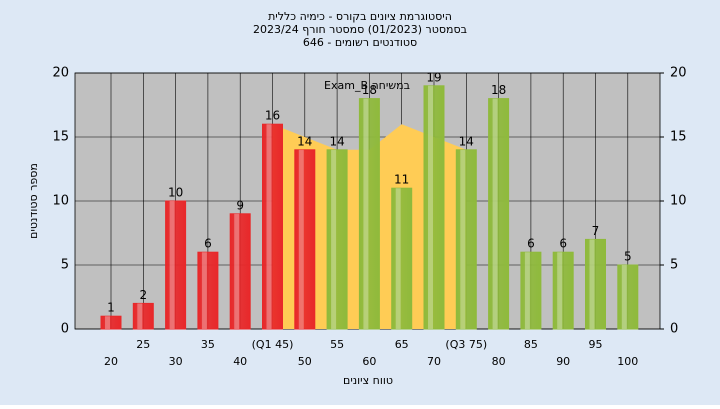 This screenshot has height=409, width=720. Describe the element at coordinates (499, 361) in the screenshot. I see `x-tick-label: 80` at that location.